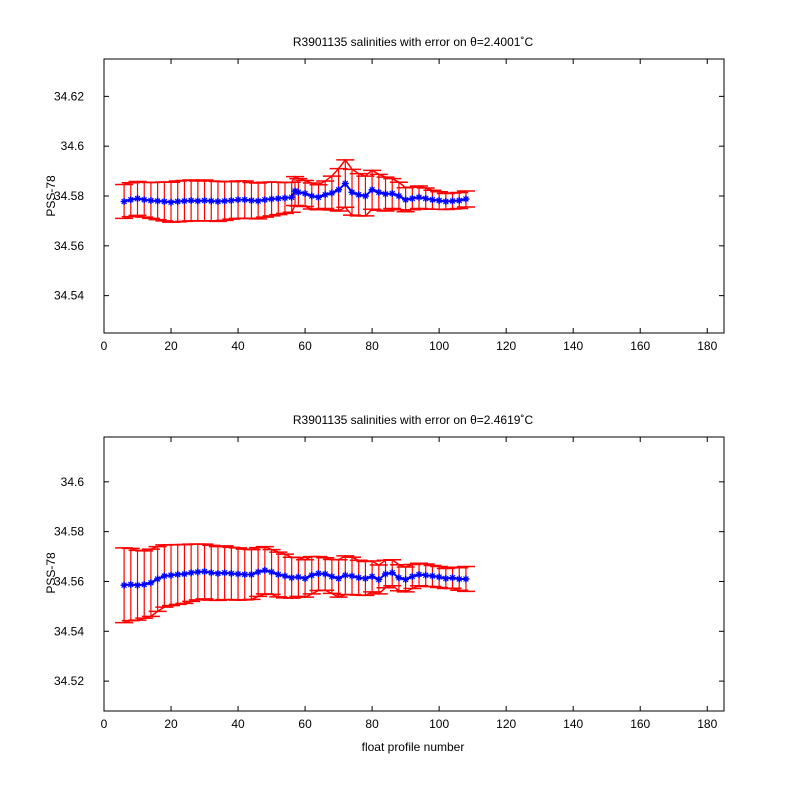 The image size is (800, 800). What do you see at coordinates (69, 681) in the screenshot?
I see `y-tick-label: 34.52` at bounding box center [69, 681].